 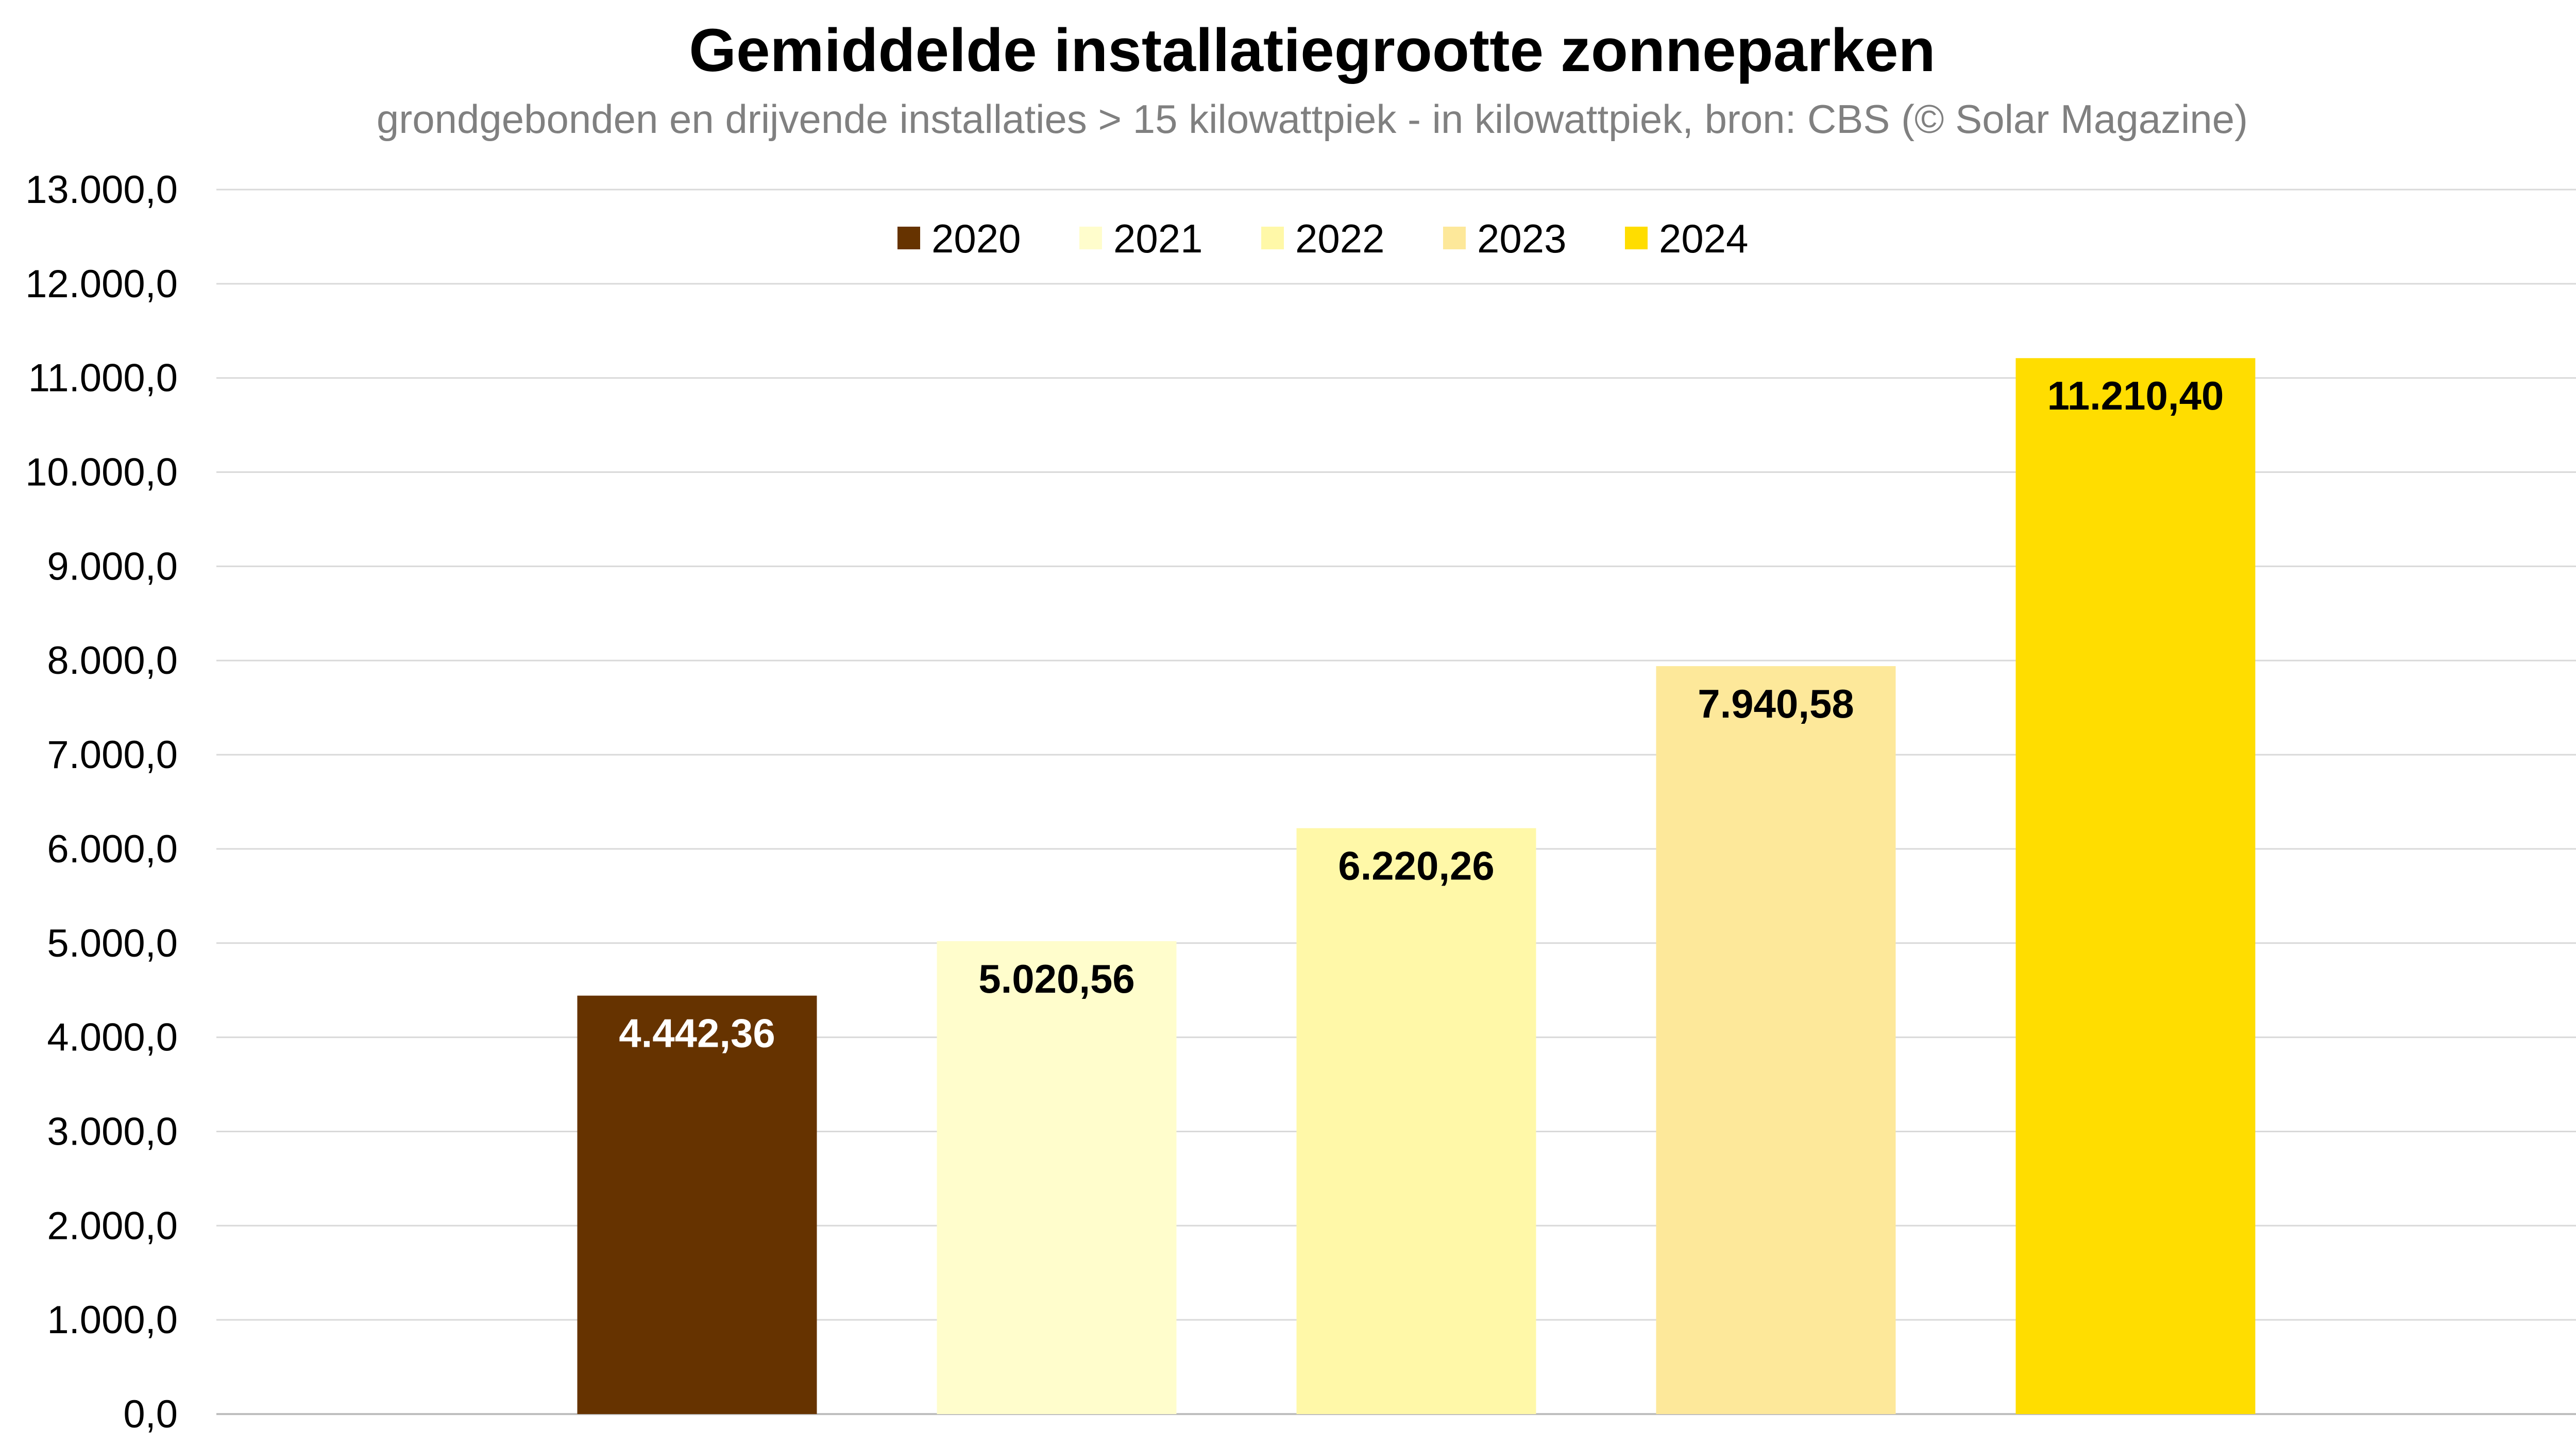 What do you see at coordinates (697, 1033) in the screenshot?
I see `data-label-2020: 4.442,36` at bounding box center [697, 1033].